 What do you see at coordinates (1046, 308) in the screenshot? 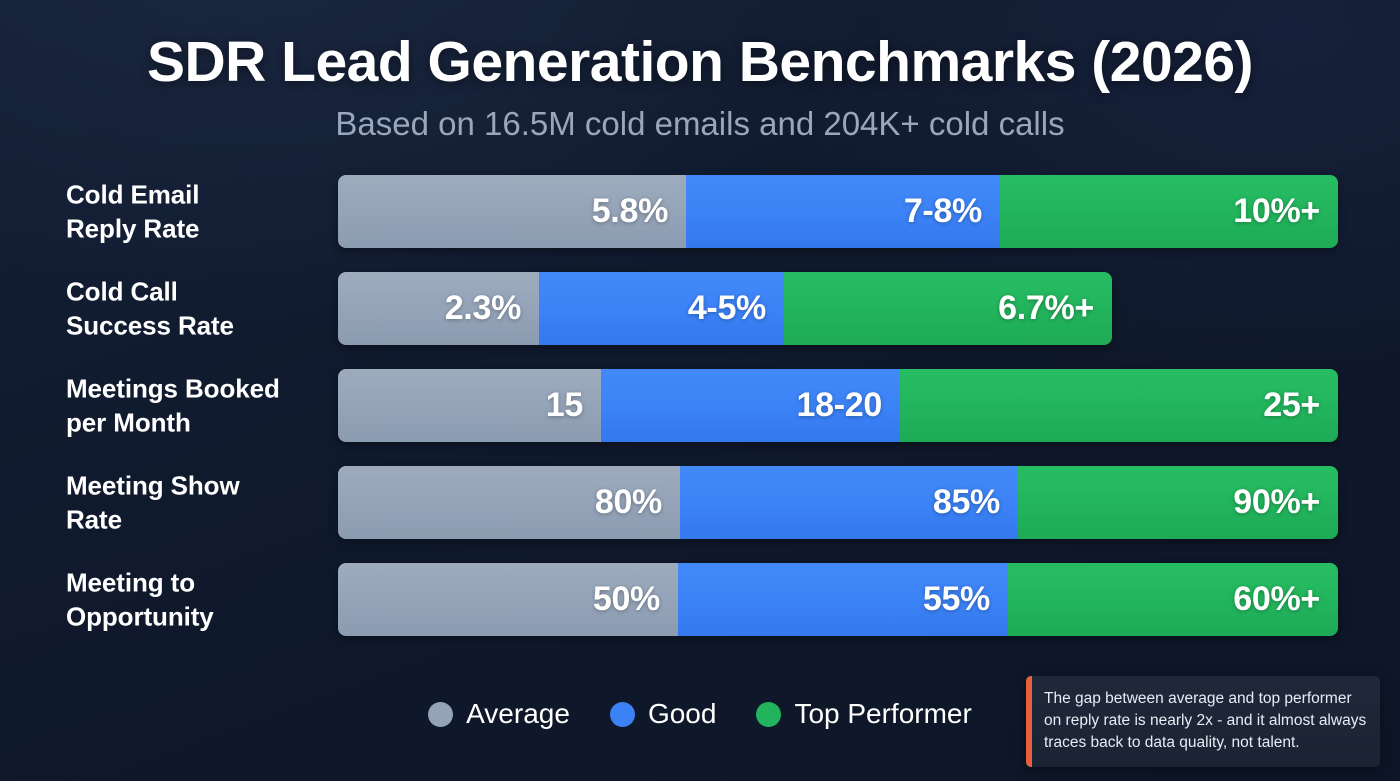
I see `bar-segment-value: 6.7%+` at bounding box center [1046, 308].